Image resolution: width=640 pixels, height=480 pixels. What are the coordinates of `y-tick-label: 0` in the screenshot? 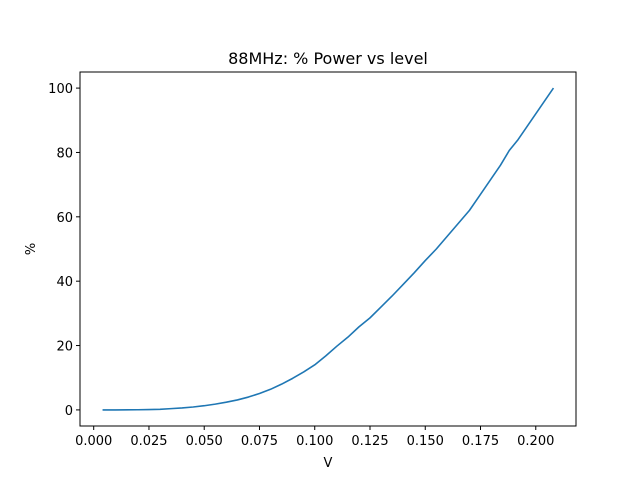 It's located at (69, 411).